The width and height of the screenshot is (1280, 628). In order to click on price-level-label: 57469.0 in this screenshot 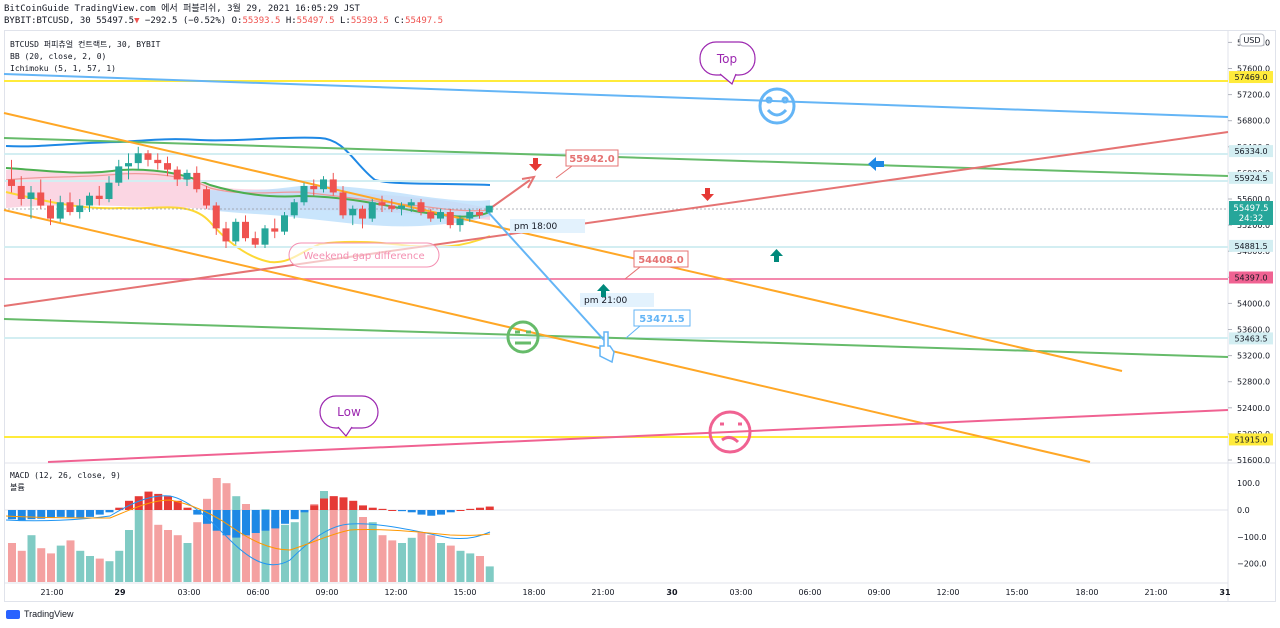, I will do `click(1250, 77)`.